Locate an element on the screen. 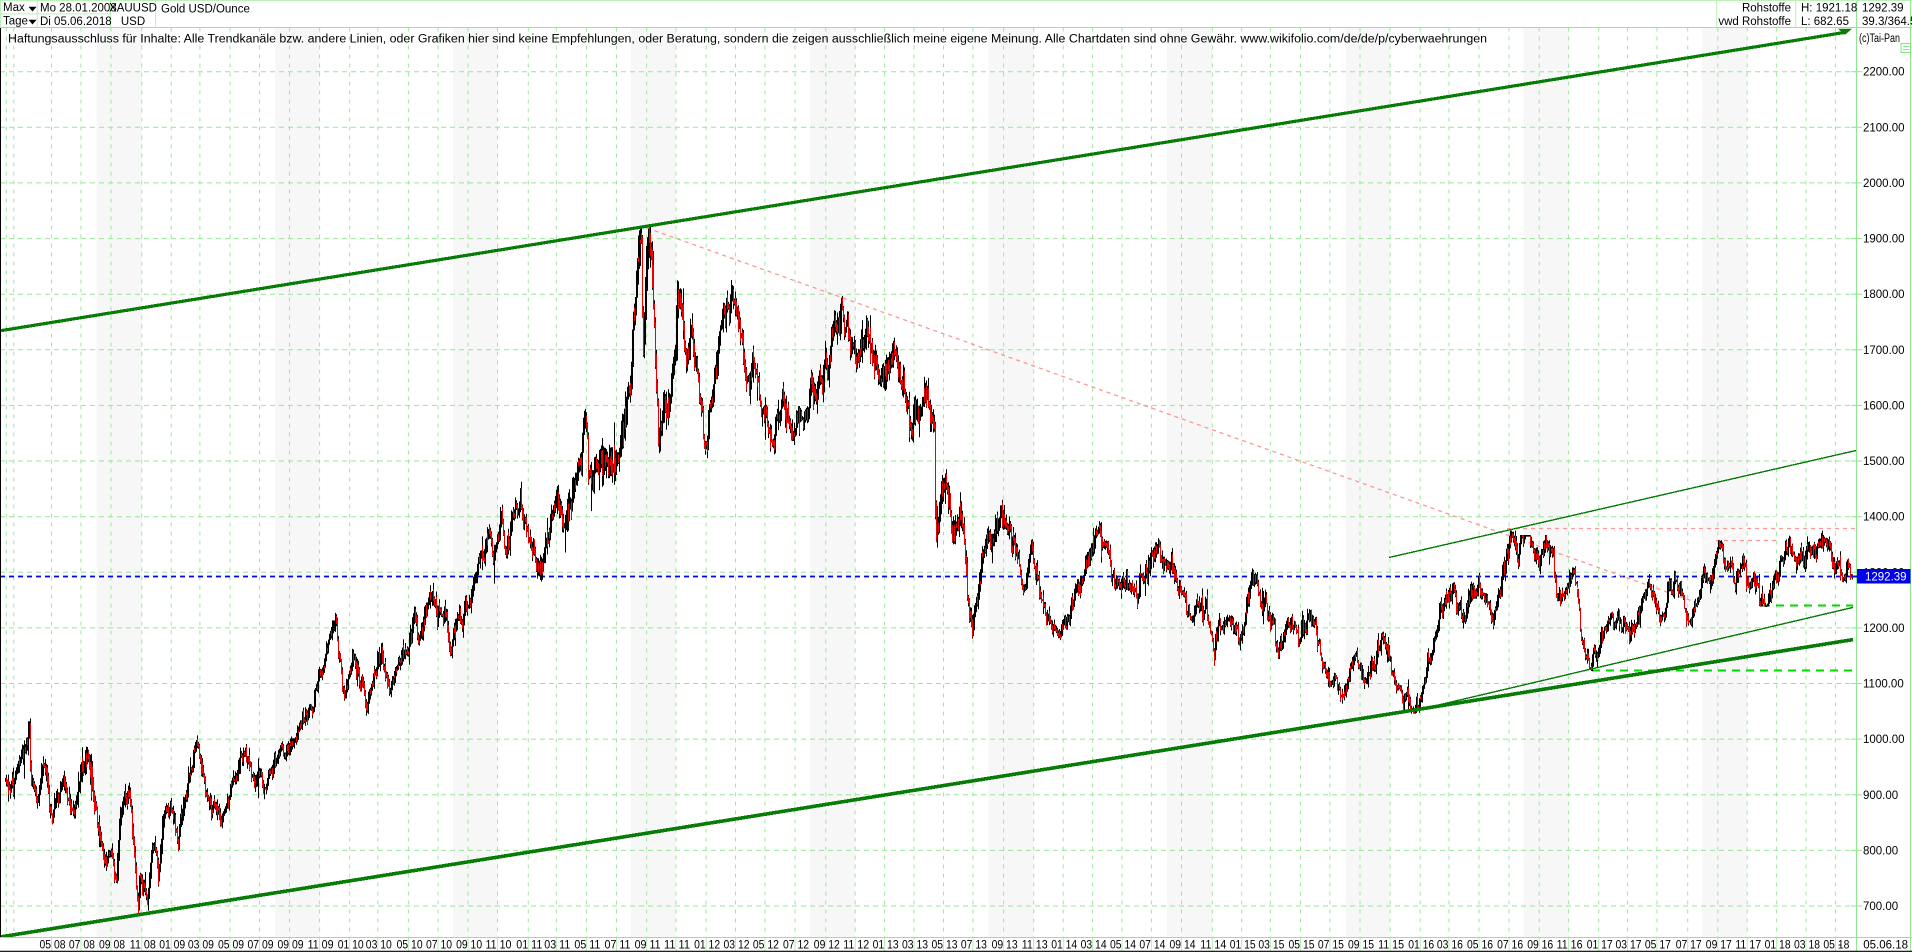 The height and width of the screenshot is (952, 1912). svg-text: (c)Tai-Pan is located at coordinates (1879, 39).